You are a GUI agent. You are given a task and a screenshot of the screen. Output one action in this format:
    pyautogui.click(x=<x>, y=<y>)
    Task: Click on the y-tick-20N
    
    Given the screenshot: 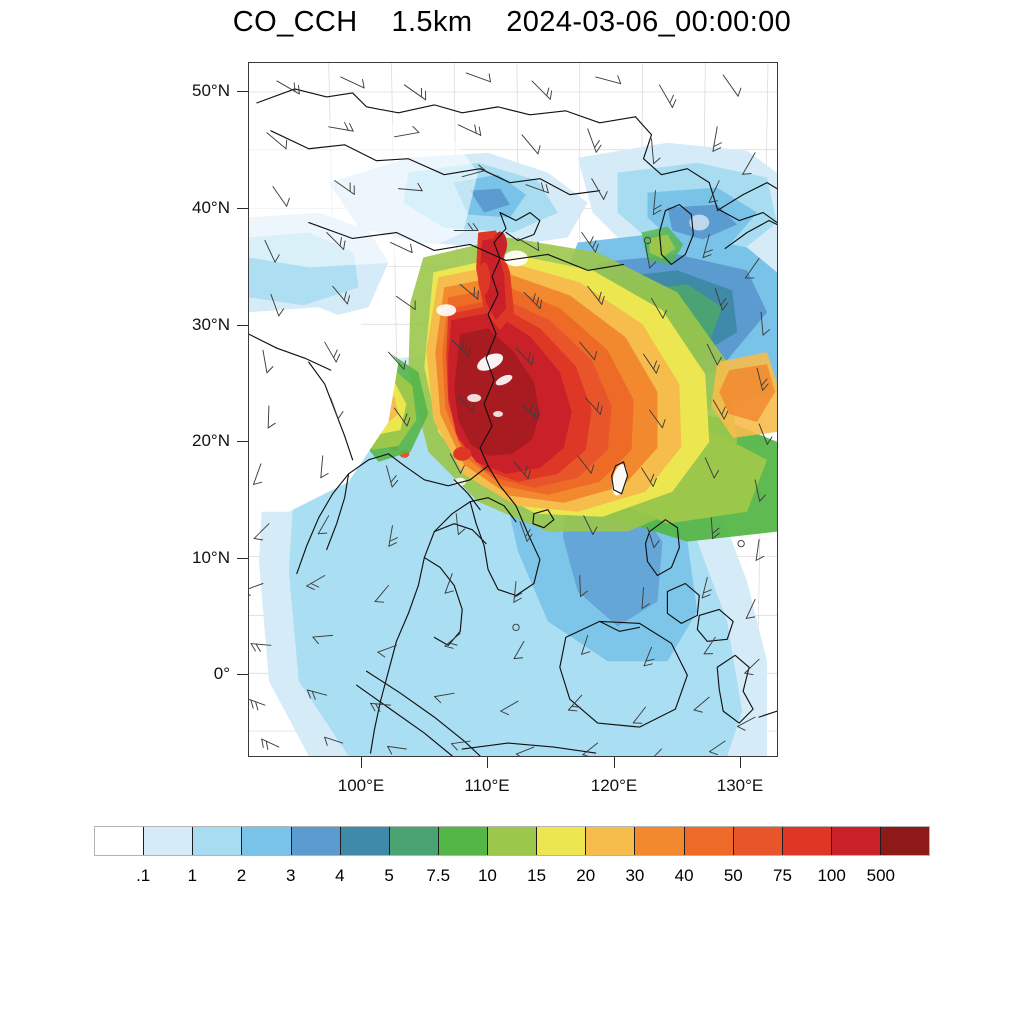 What is the action you would take?
    pyautogui.click(x=242, y=441)
    